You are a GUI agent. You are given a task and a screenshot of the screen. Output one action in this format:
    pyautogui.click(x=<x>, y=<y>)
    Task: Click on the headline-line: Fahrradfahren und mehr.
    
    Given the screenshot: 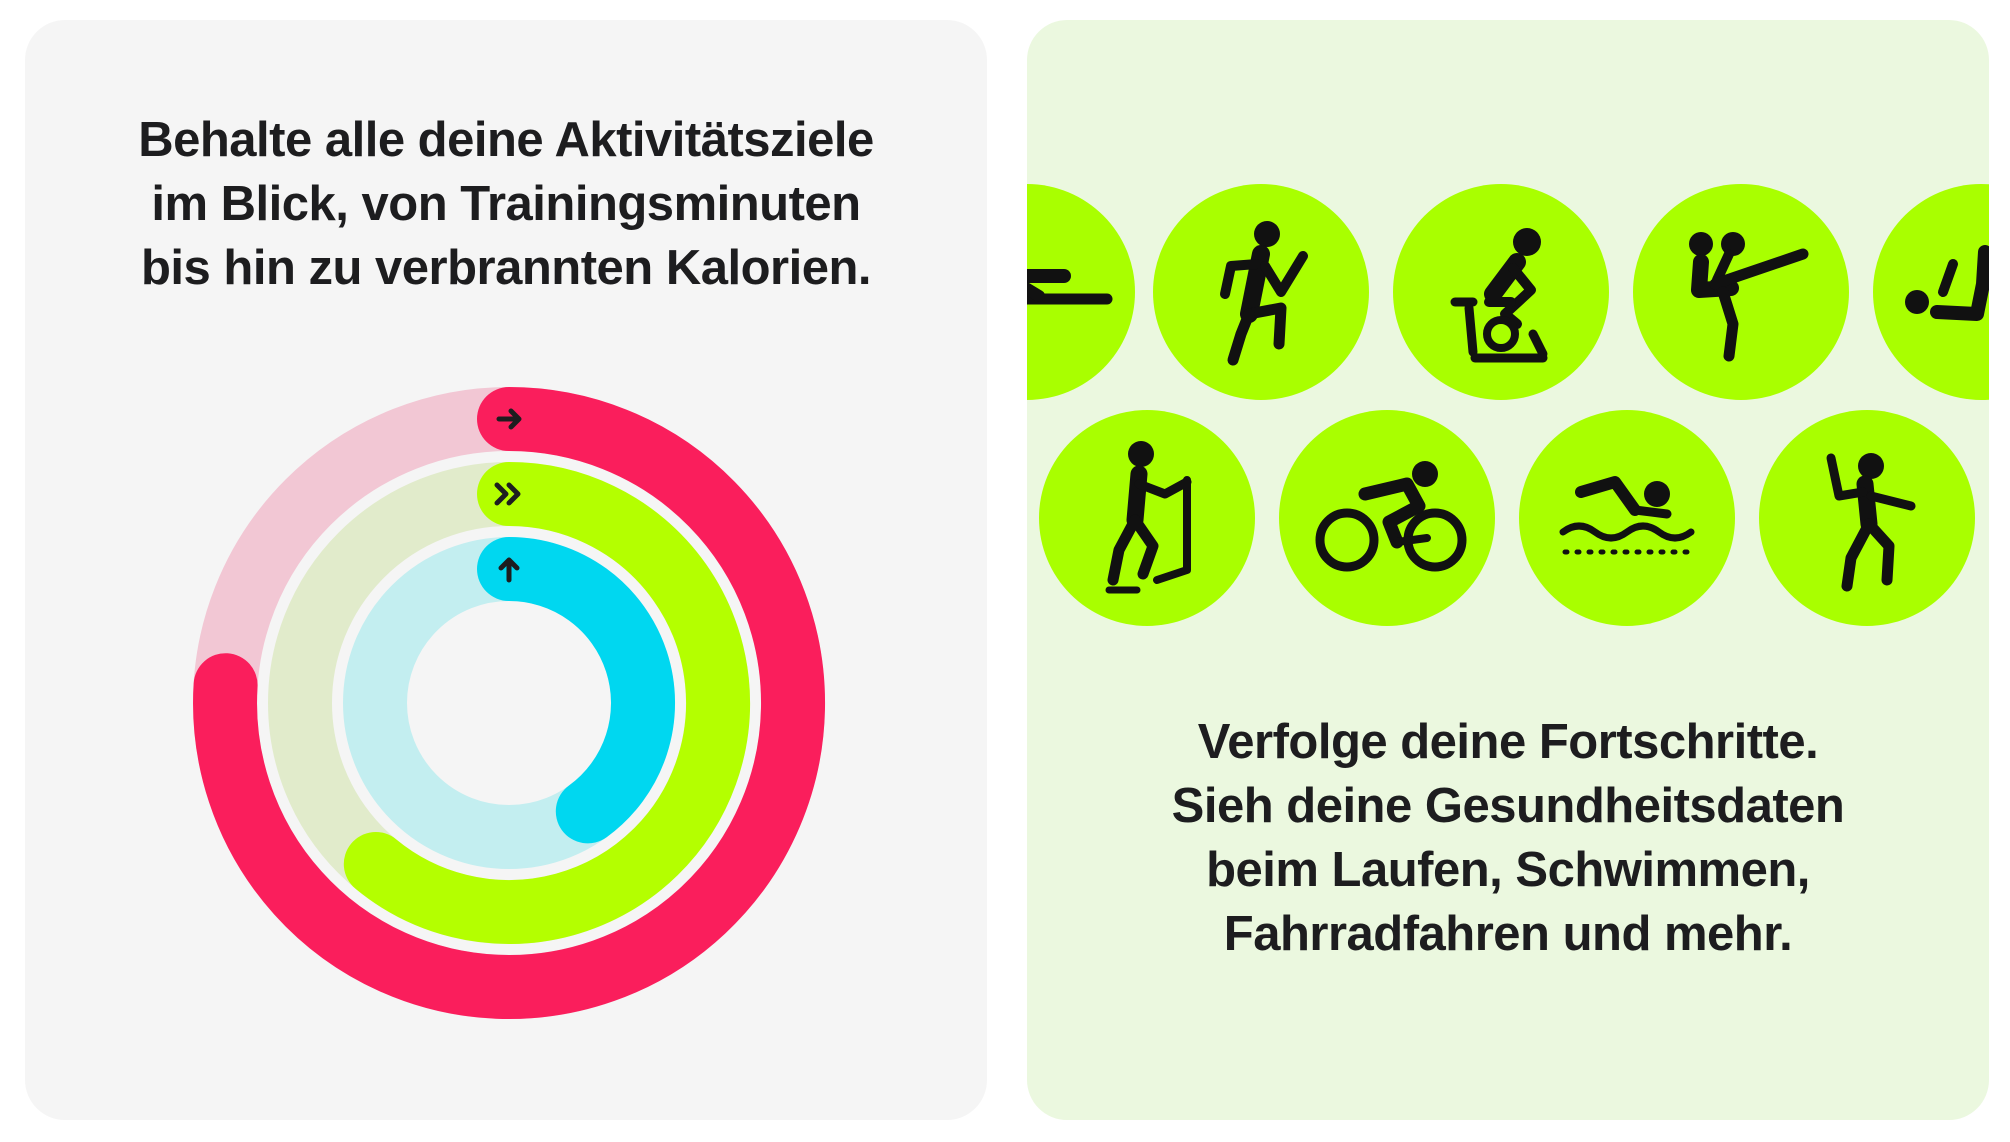 What is the action you would take?
    pyautogui.click(x=1508, y=934)
    